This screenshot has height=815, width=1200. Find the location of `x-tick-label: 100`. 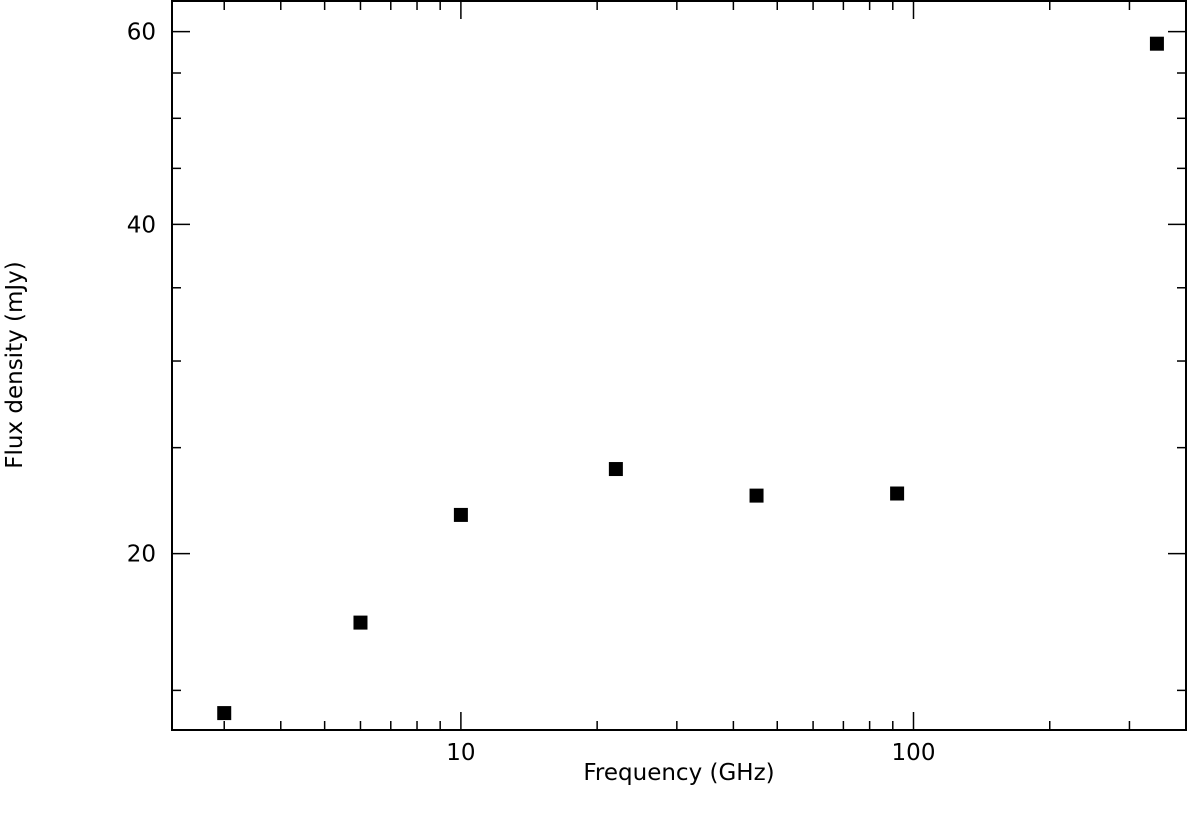

x-tick-label: 100 is located at coordinates (914, 753).